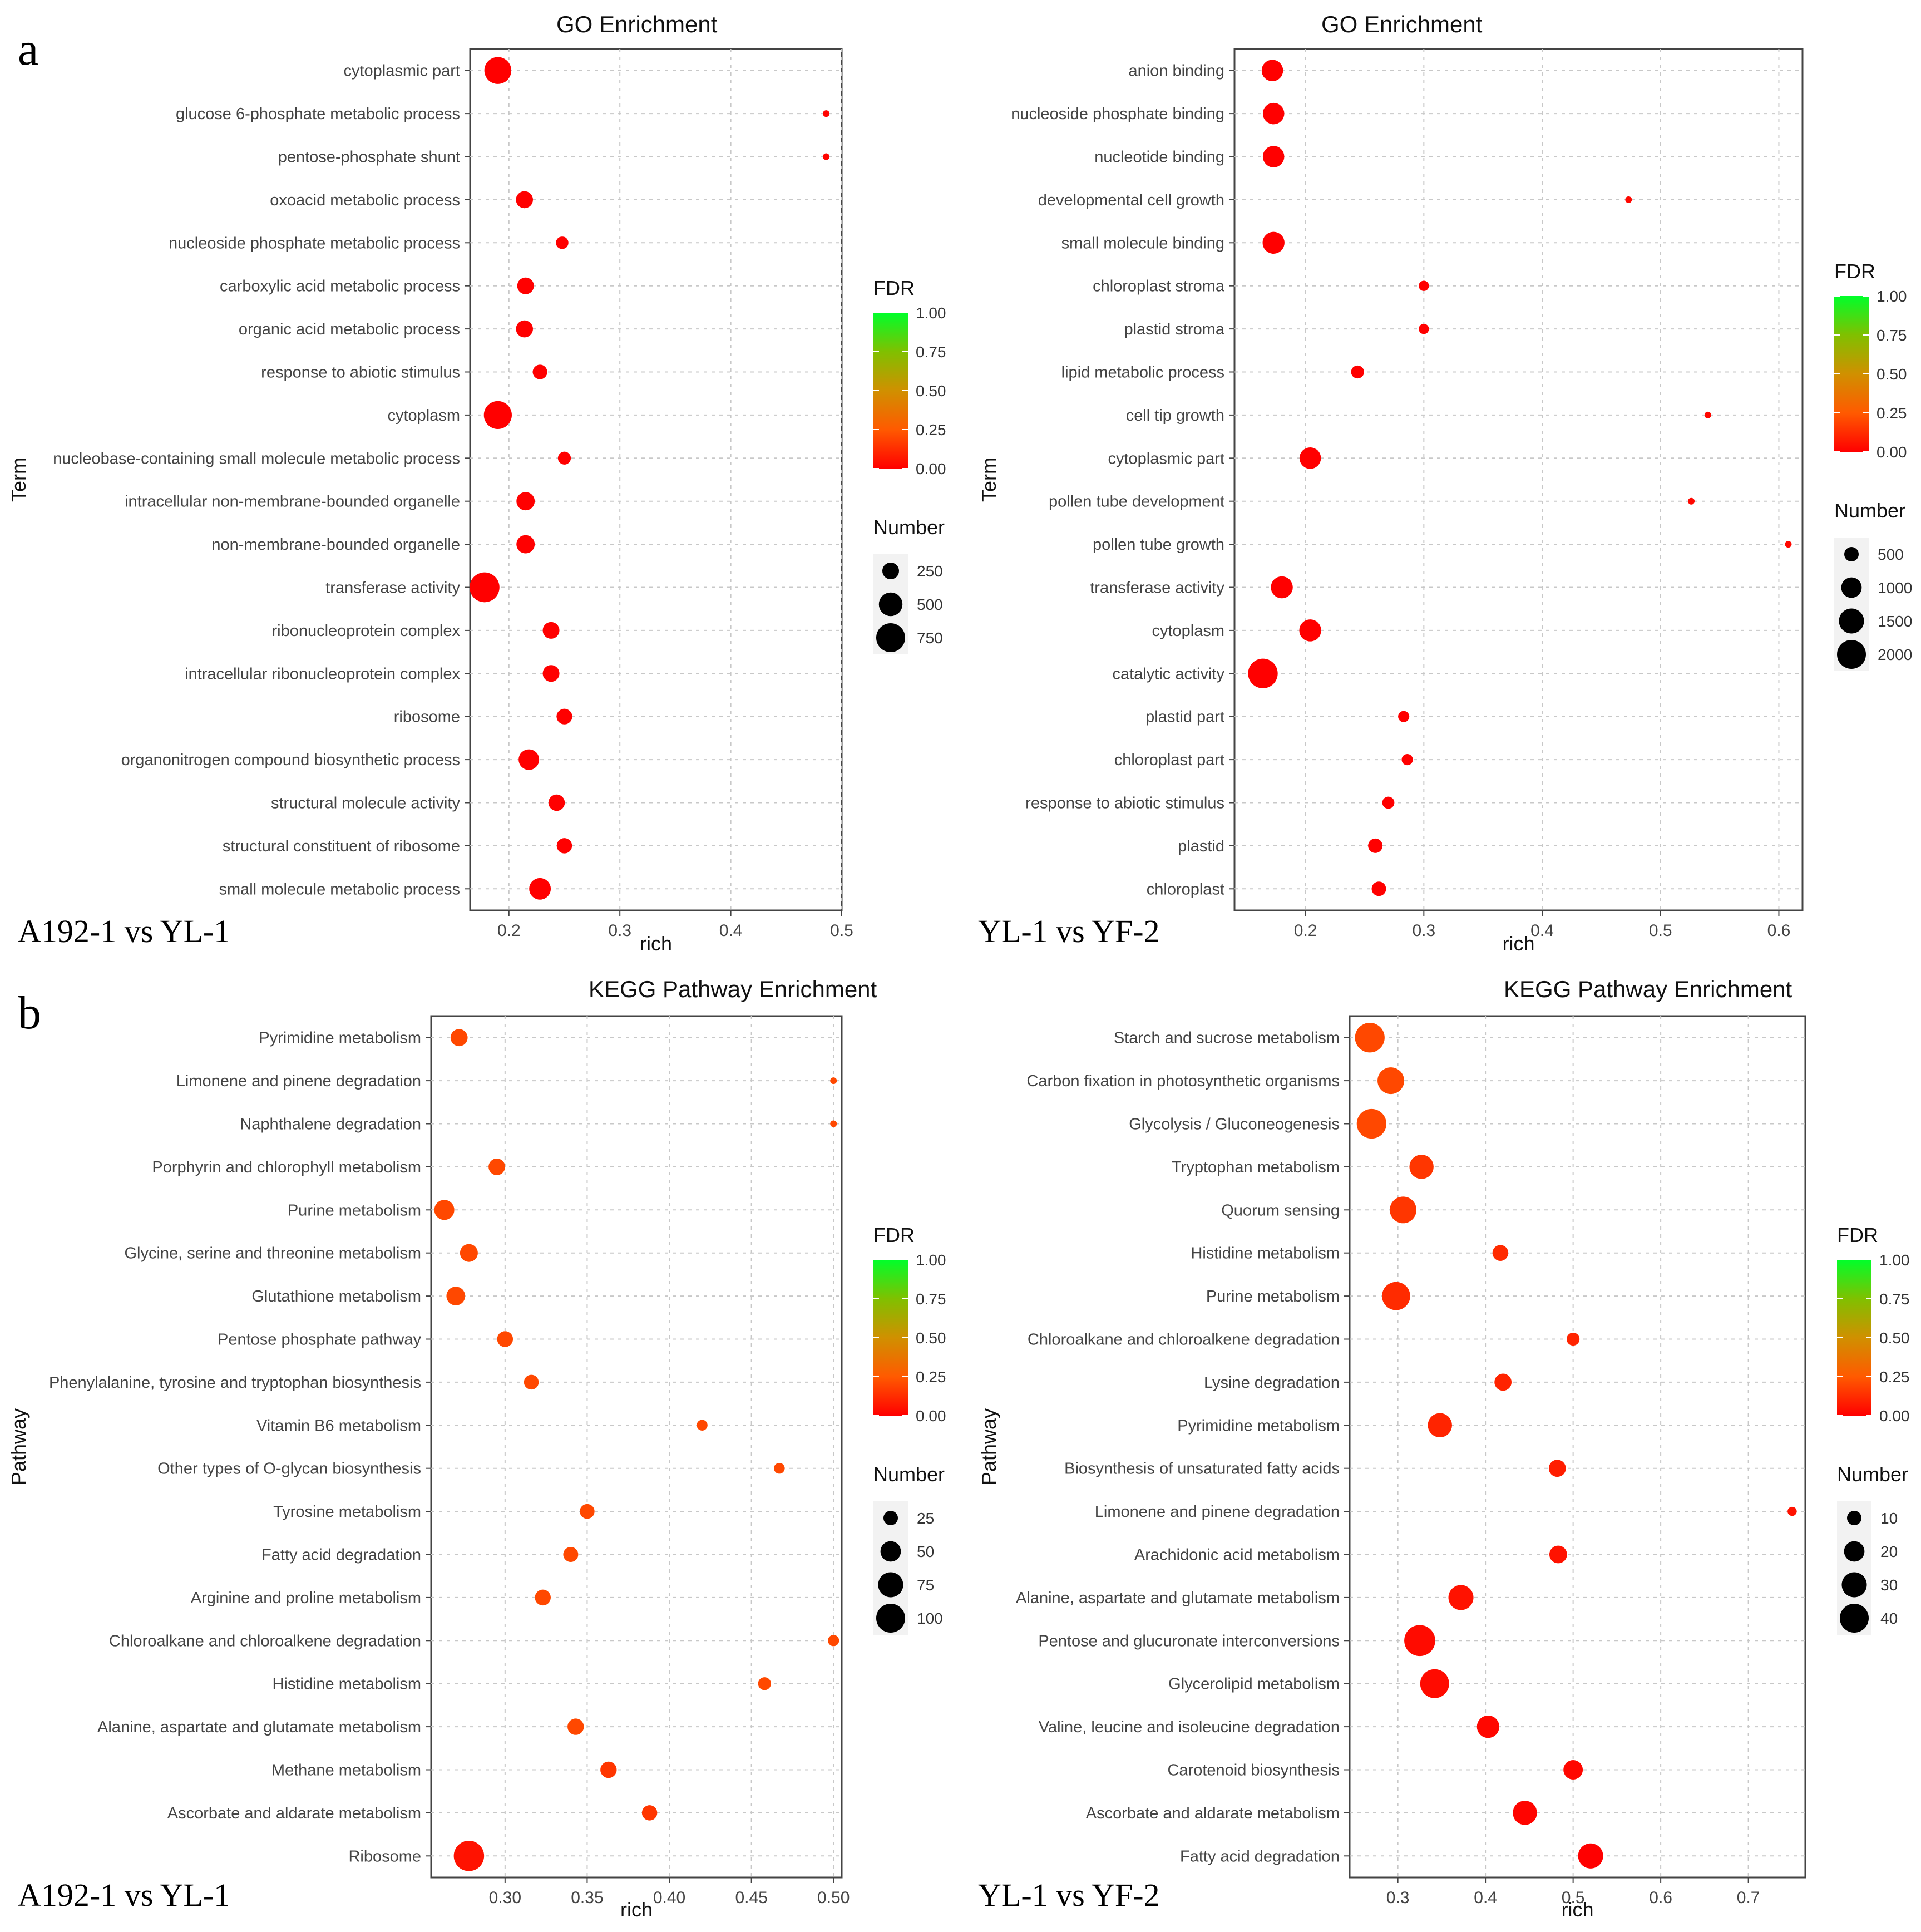 The image size is (1921, 1932). Describe the element at coordinates (427, 717) in the screenshot. I see `term-label: ribosome` at that location.